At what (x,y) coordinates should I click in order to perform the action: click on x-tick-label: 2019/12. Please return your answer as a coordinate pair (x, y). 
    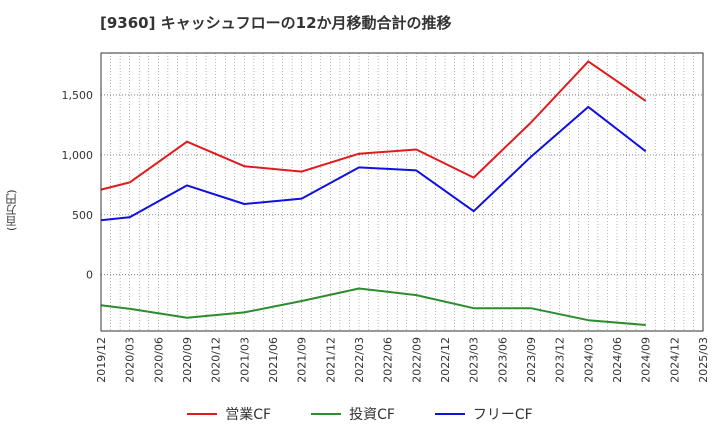
    Looking at the image, I should click on (101, 360).